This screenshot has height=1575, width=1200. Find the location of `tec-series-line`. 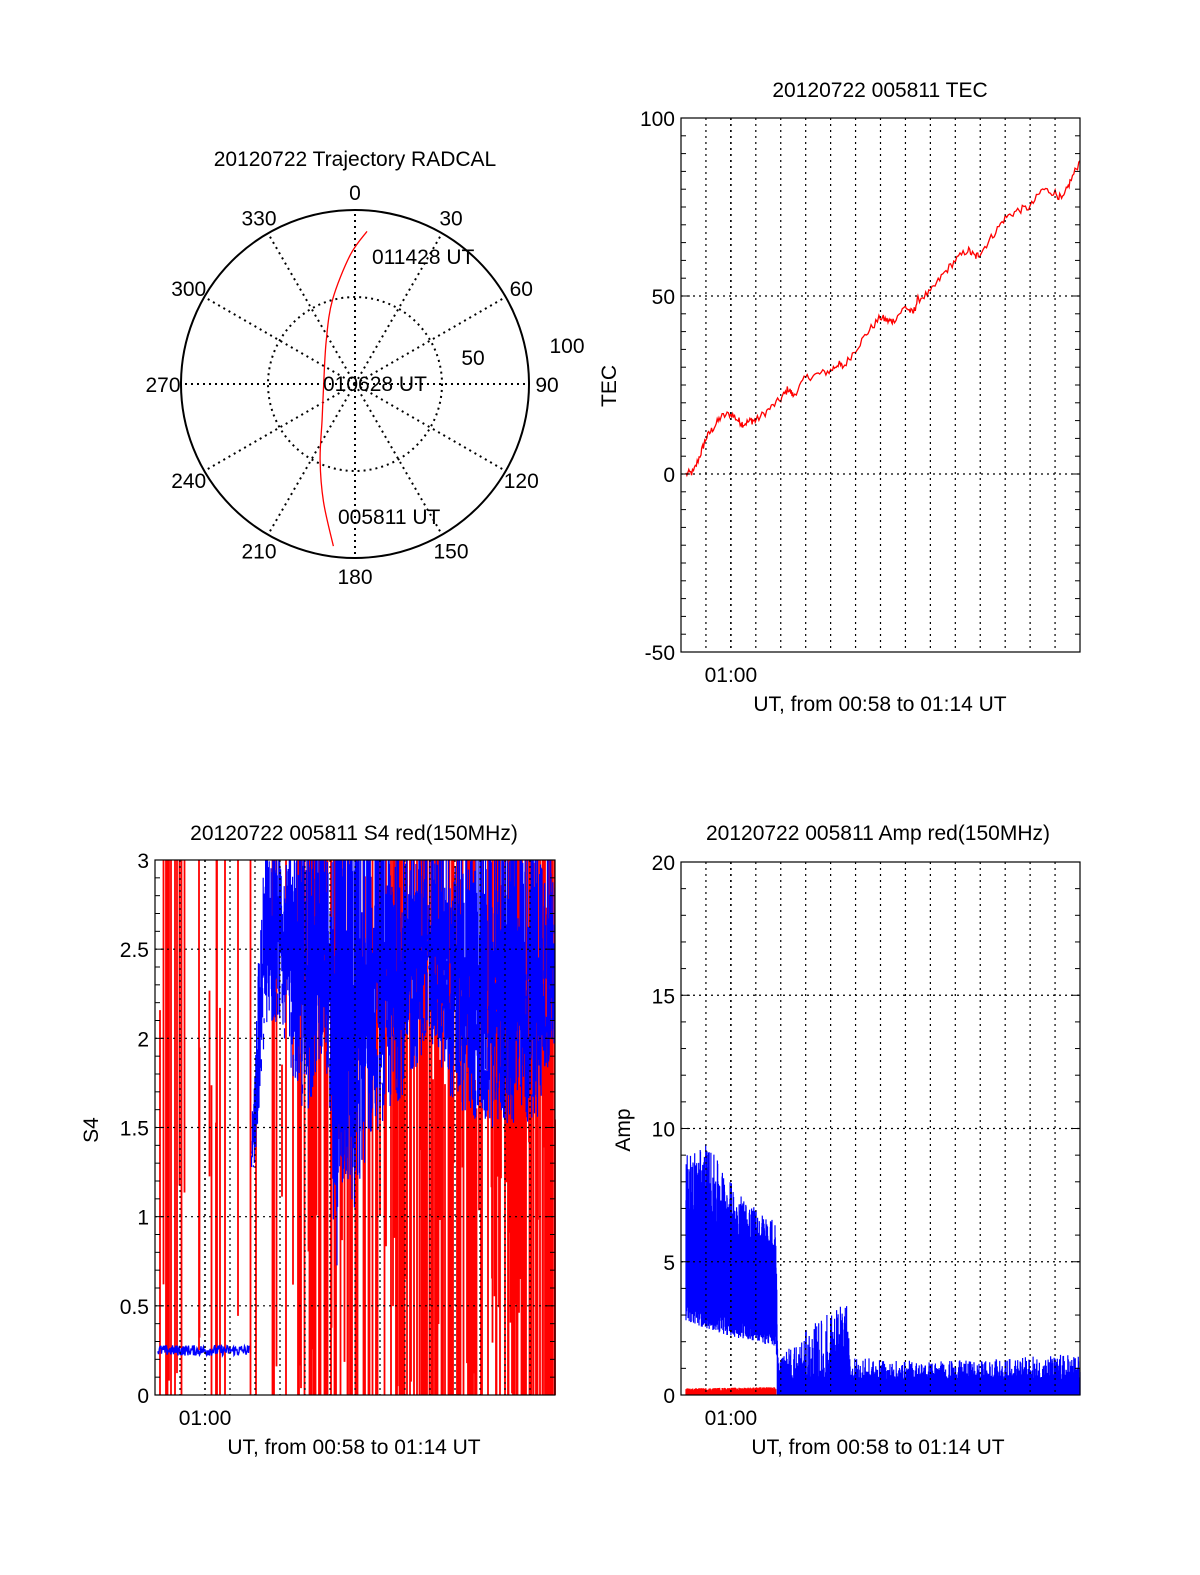

tec-series-line is located at coordinates (883, 319).